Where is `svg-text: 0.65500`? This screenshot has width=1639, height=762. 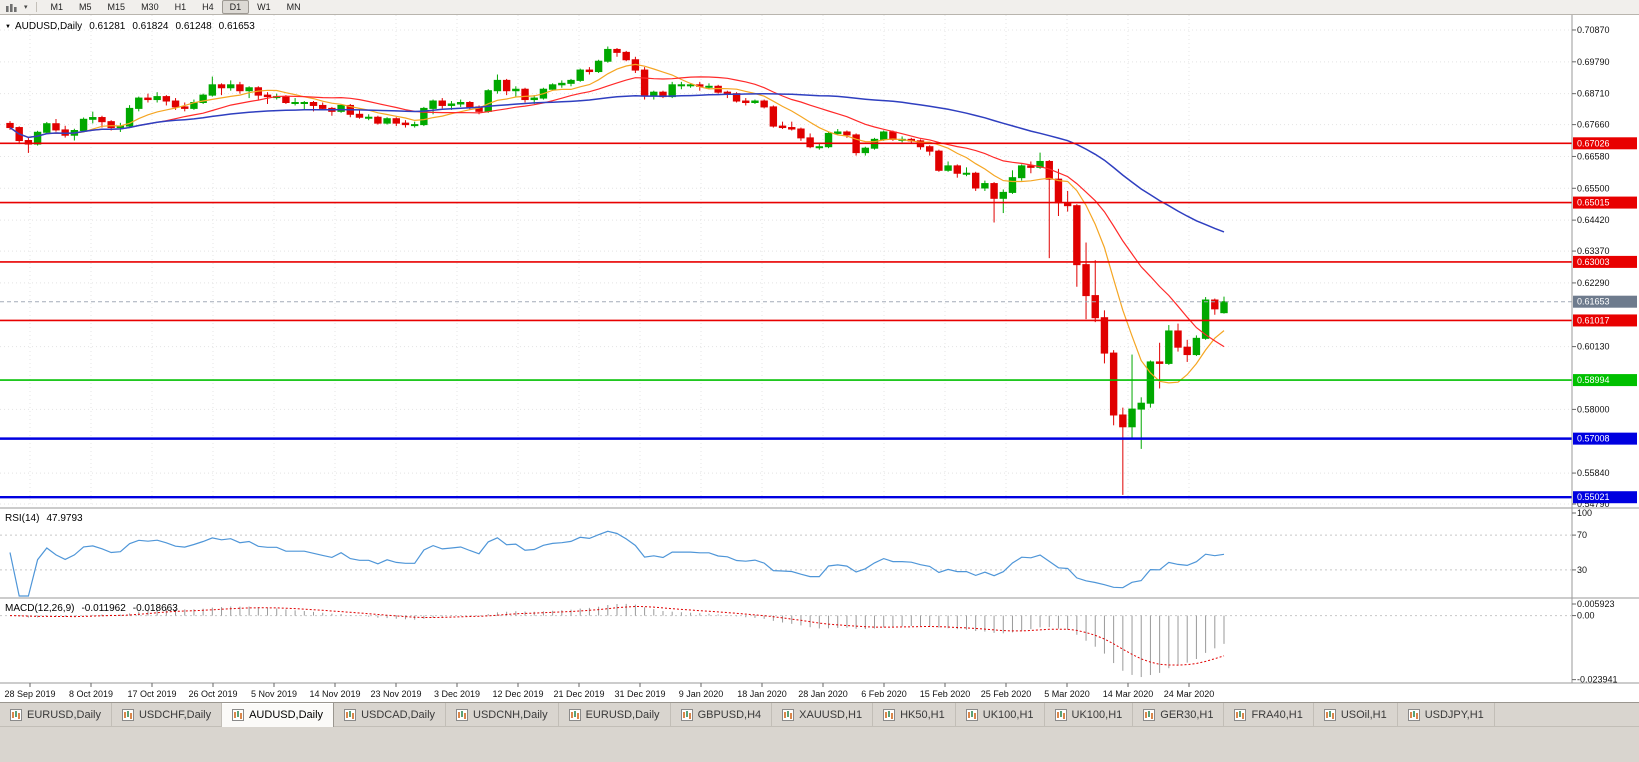 svg-text: 0.65500 is located at coordinates (1593, 188).